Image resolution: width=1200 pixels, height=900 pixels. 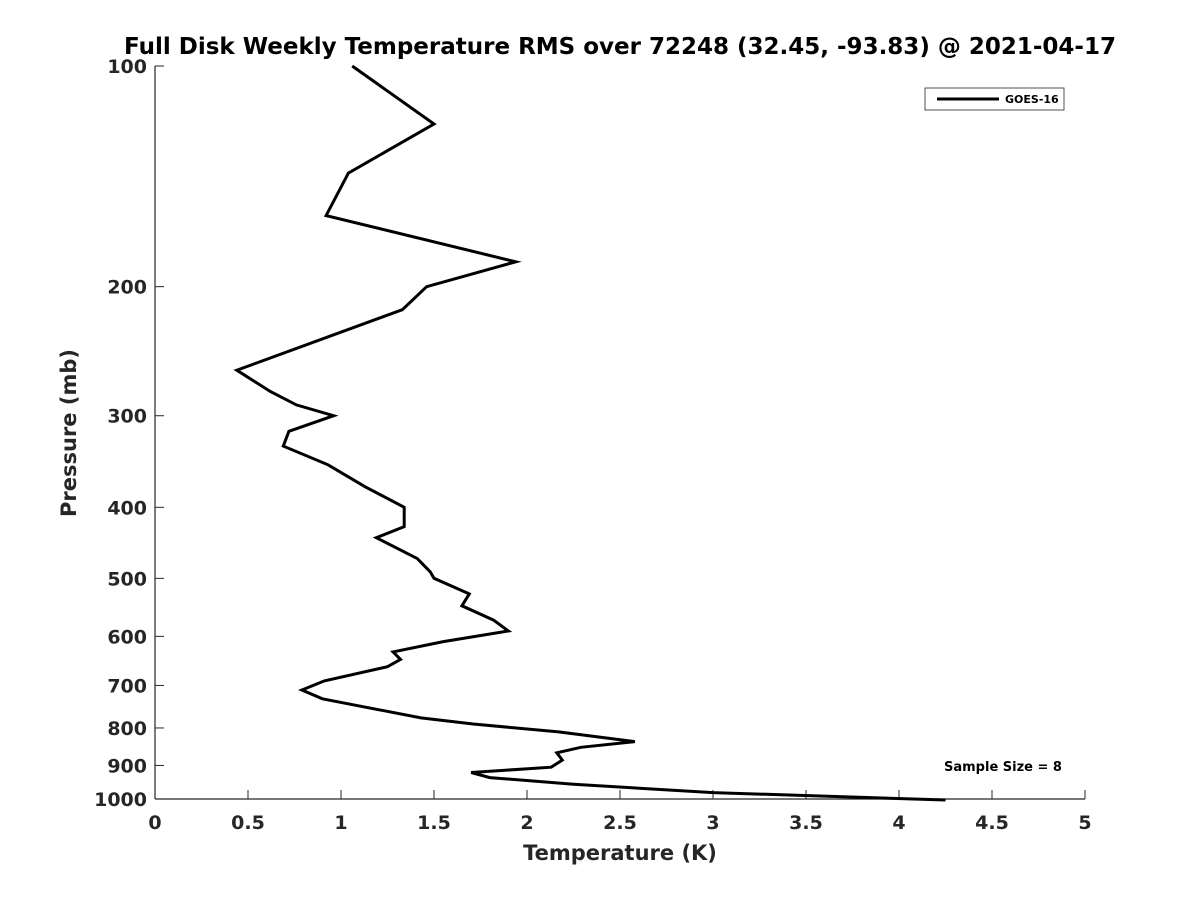 I want to click on x-tick-label: 3.5, so click(x=806, y=823).